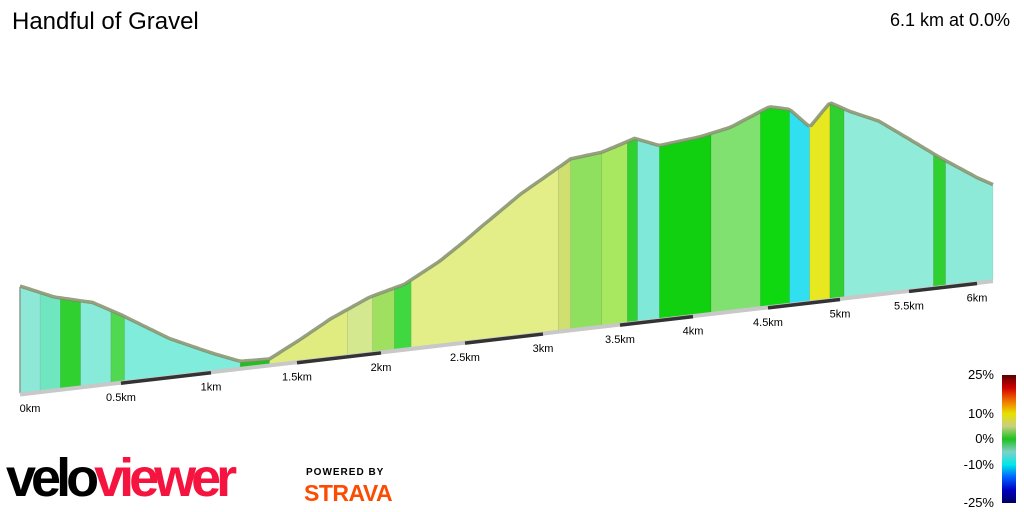  Describe the element at coordinates (840, 314) in the screenshot. I see `x-tick-label: 5km` at that location.